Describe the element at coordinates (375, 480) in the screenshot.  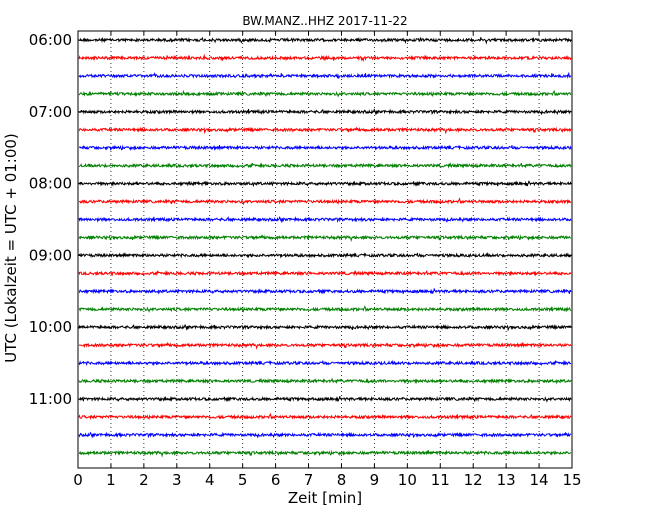
I see `x-tick-label: 9` at that location.